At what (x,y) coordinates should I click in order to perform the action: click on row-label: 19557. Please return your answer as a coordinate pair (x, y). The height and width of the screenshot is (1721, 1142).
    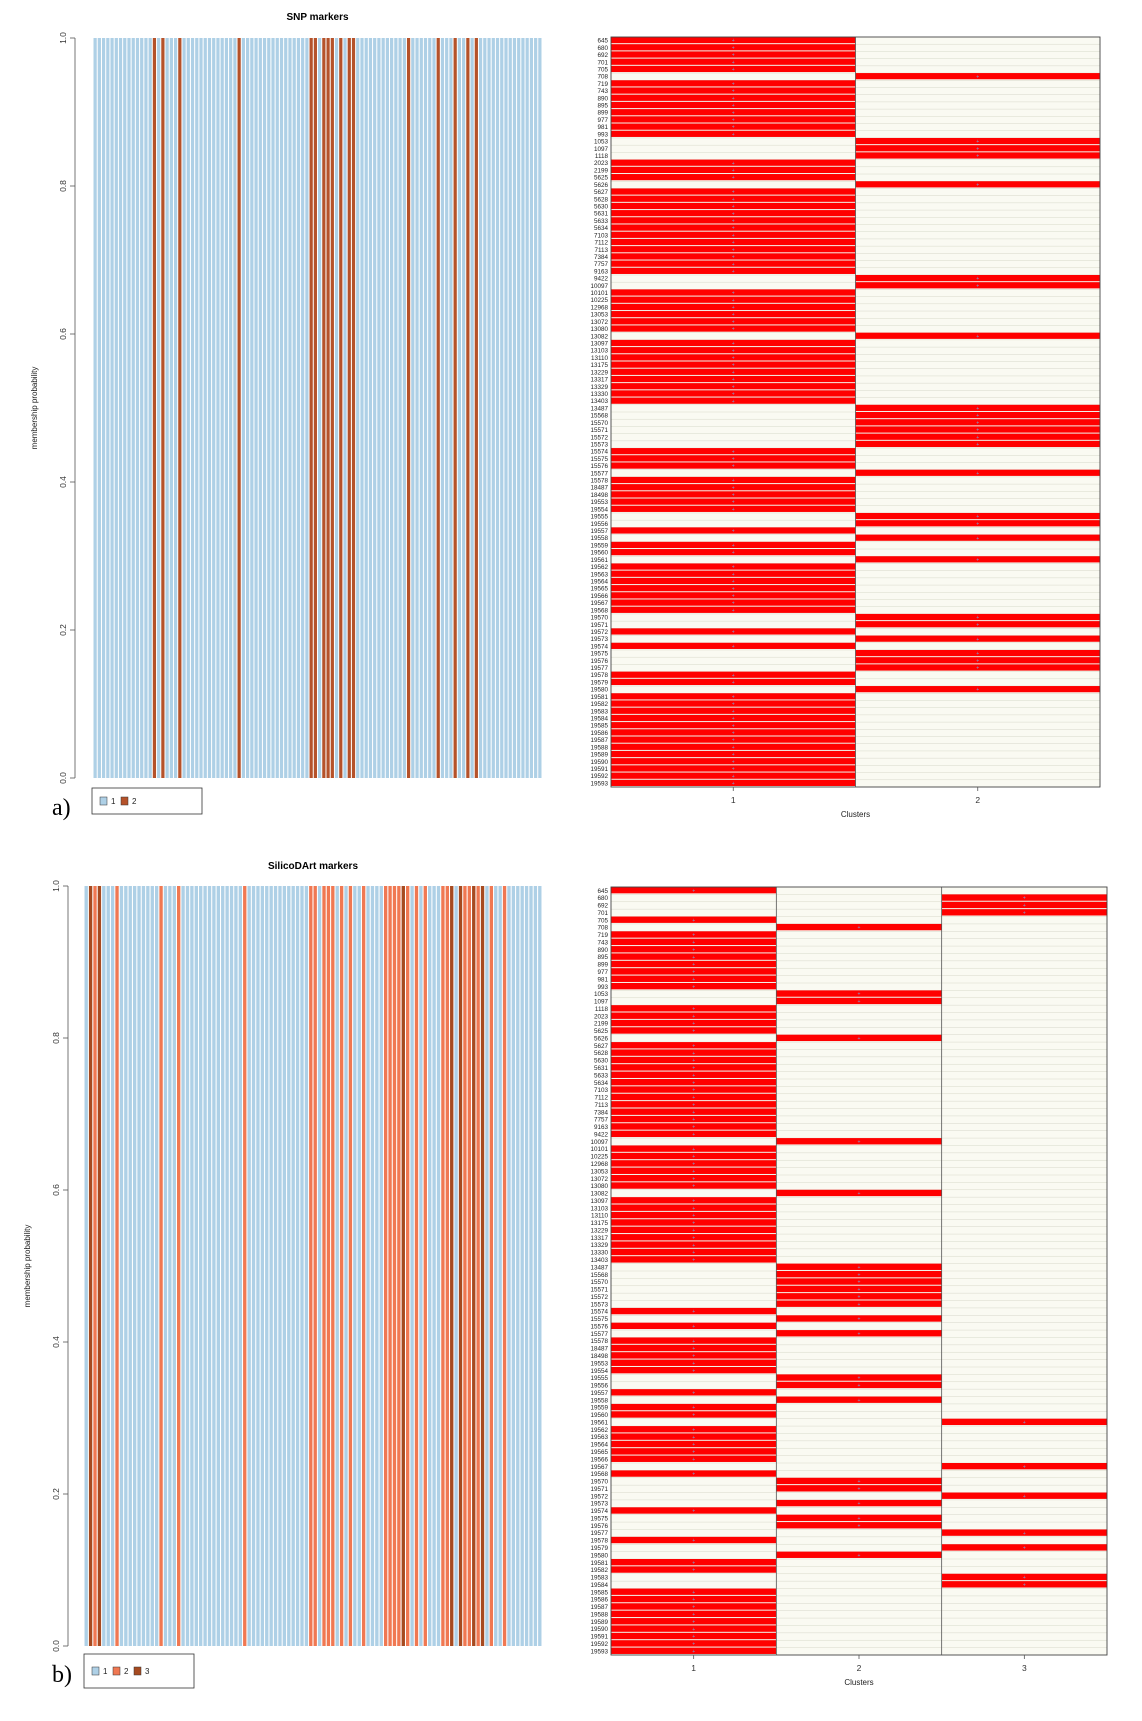
    Looking at the image, I should click on (599, 531).